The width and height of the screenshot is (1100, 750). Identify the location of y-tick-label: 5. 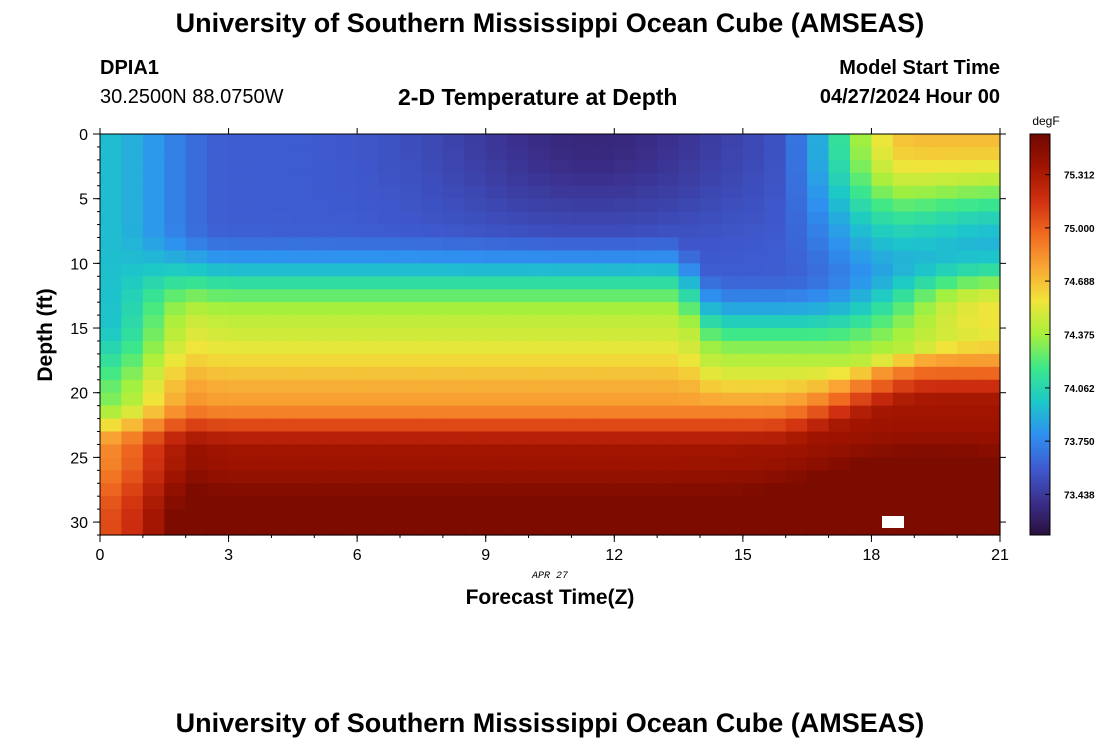
(83, 200).